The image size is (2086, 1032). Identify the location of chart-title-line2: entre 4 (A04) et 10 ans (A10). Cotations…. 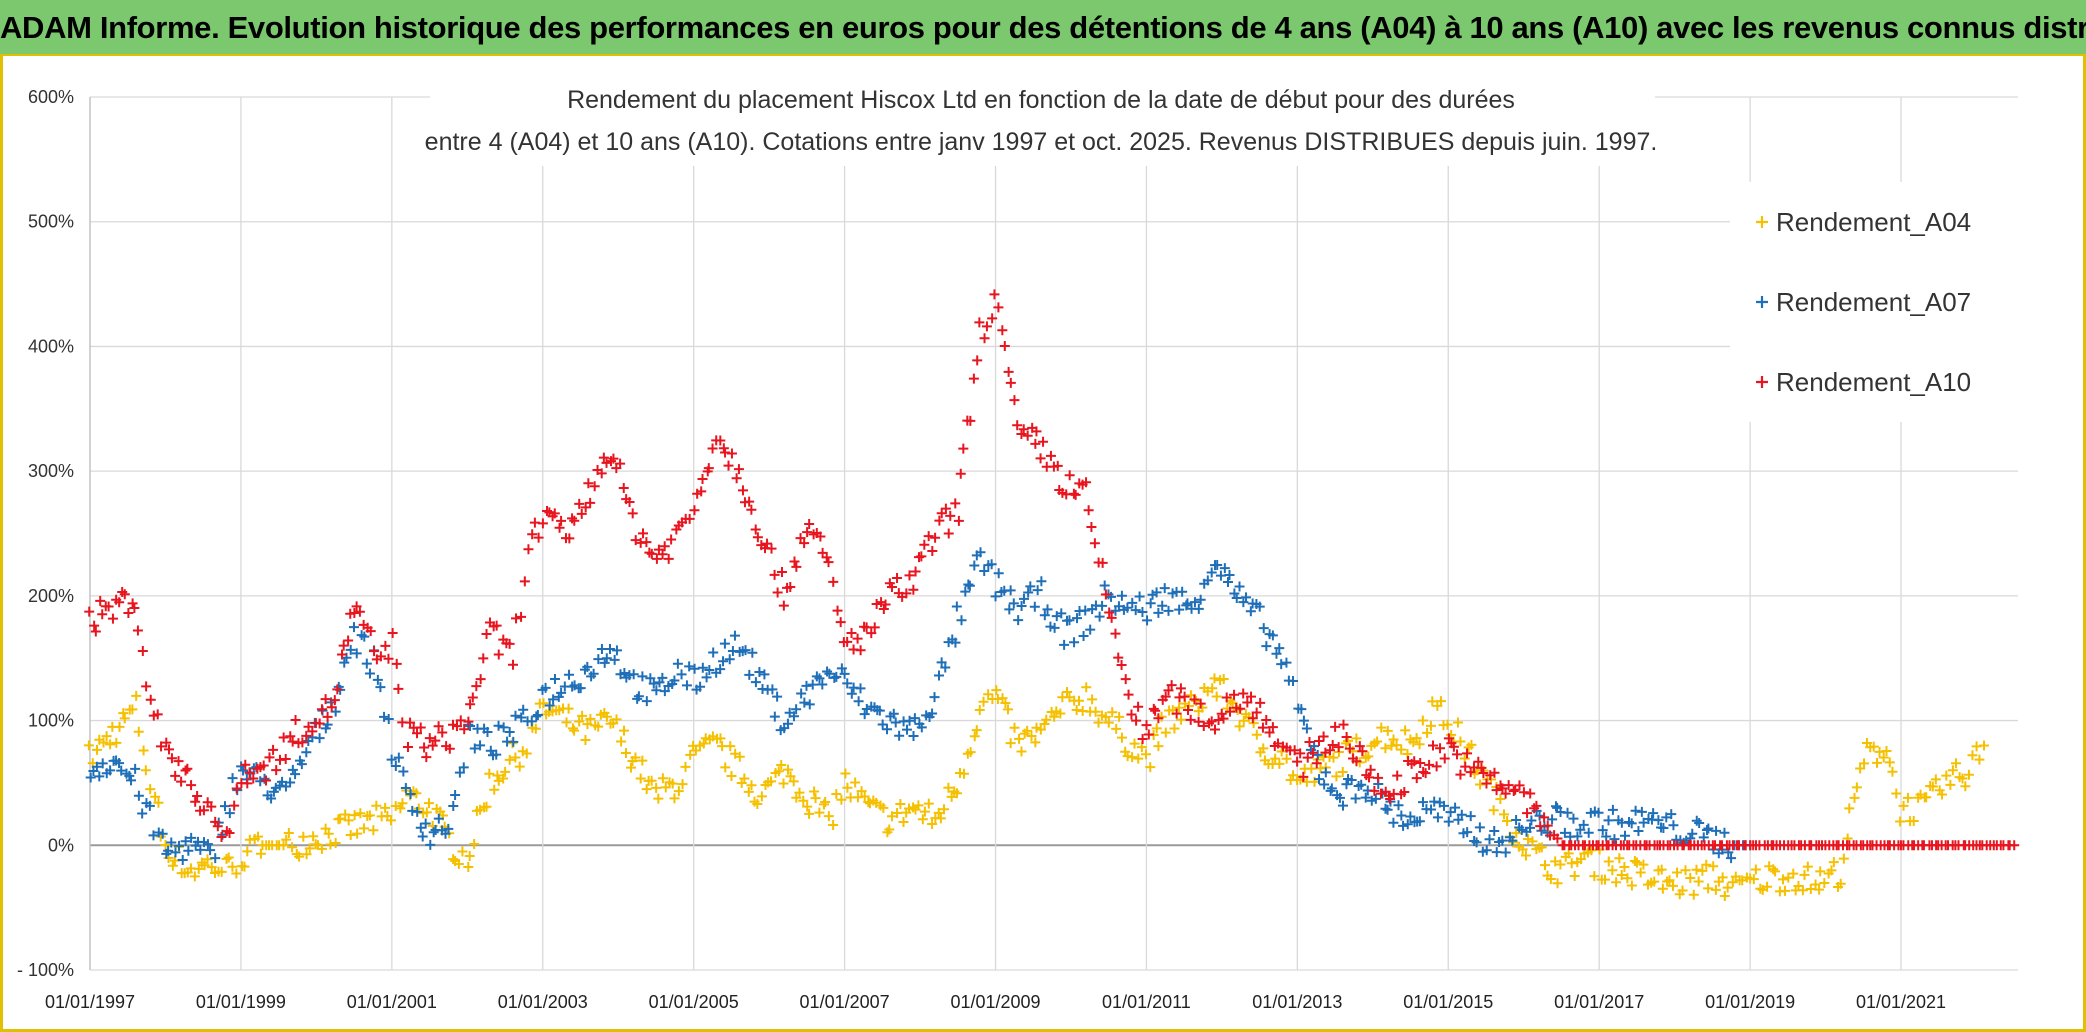
(1041, 142).